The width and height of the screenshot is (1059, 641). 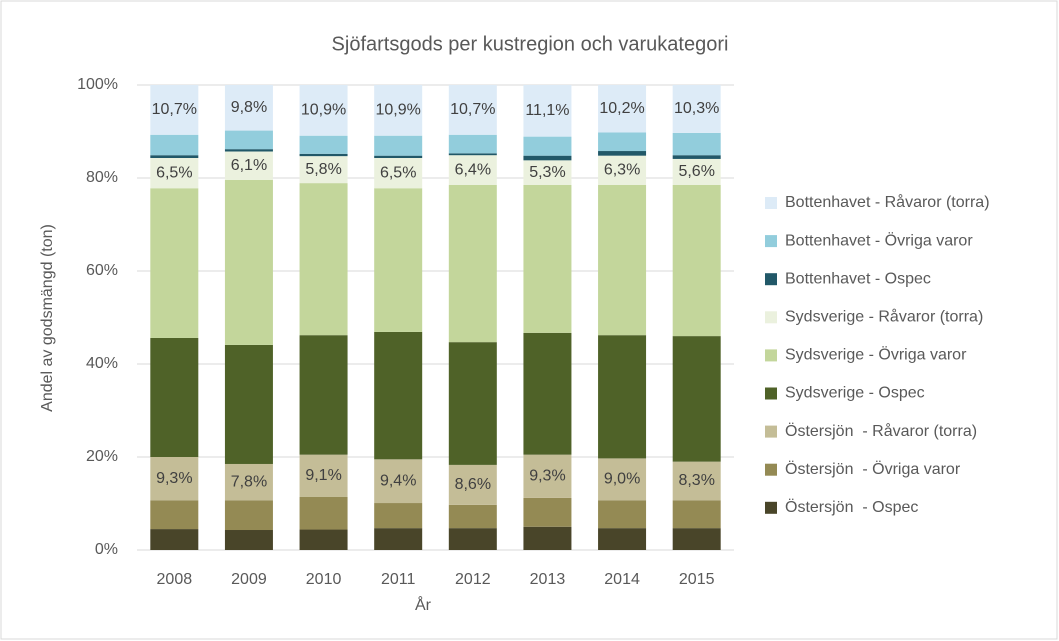 What do you see at coordinates (548, 579) in the screenshot?
I see `x-tick-label: 2013` at bounding box center [548, 579].